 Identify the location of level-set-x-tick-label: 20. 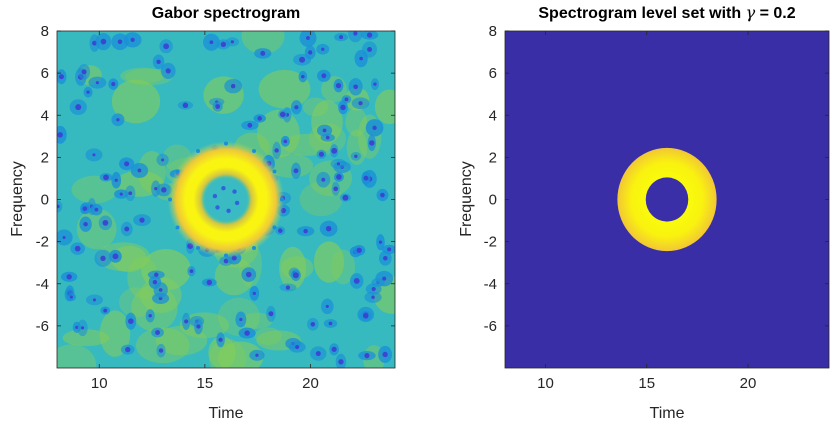
(748, 383).